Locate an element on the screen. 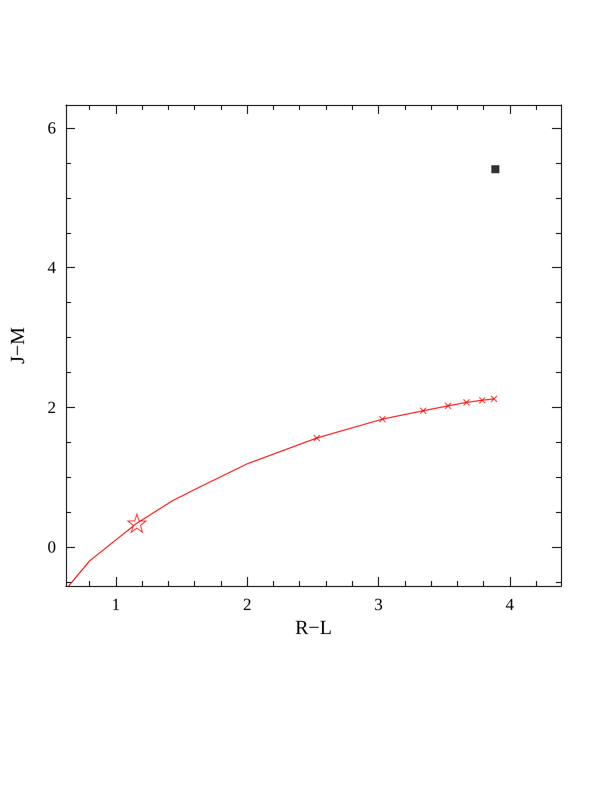 The image size is (612, 792). x-tick-label: 1 is located at coordinates (116, 604).